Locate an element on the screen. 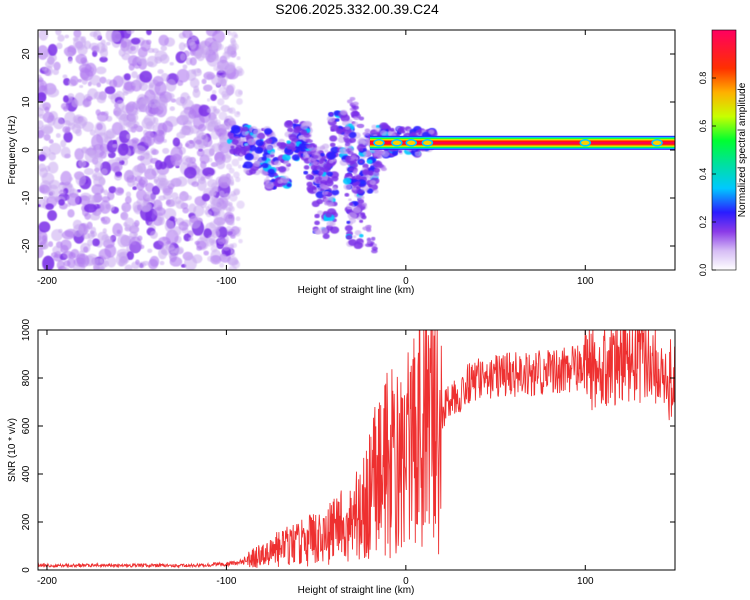 Image resolution: width=750 pixels, height=600 pixels. carrier-line-band is located at coordinates (522, 142).